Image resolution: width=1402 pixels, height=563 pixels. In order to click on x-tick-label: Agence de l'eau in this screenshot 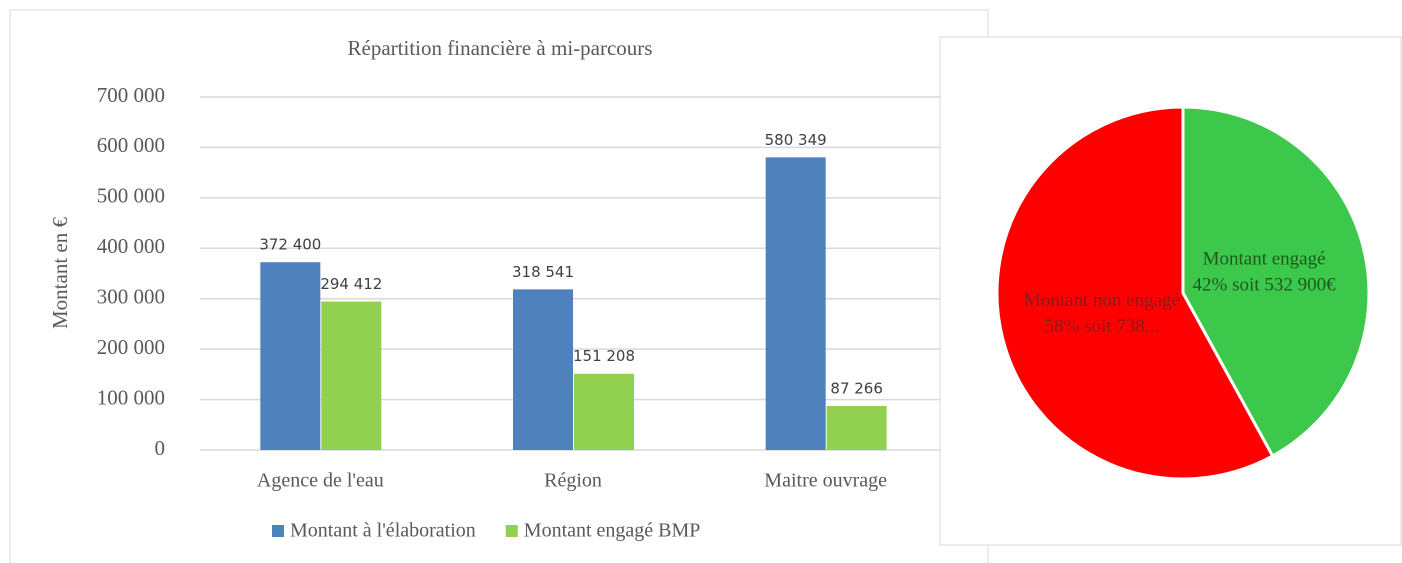, I will do `click(320, 481)`.